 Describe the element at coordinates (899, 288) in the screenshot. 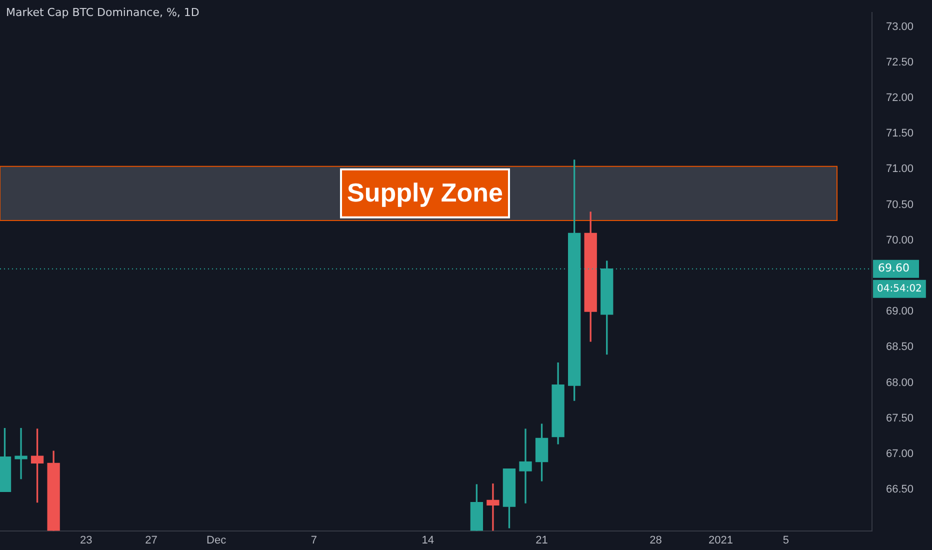

I see `text: 04:54:02` at that location.